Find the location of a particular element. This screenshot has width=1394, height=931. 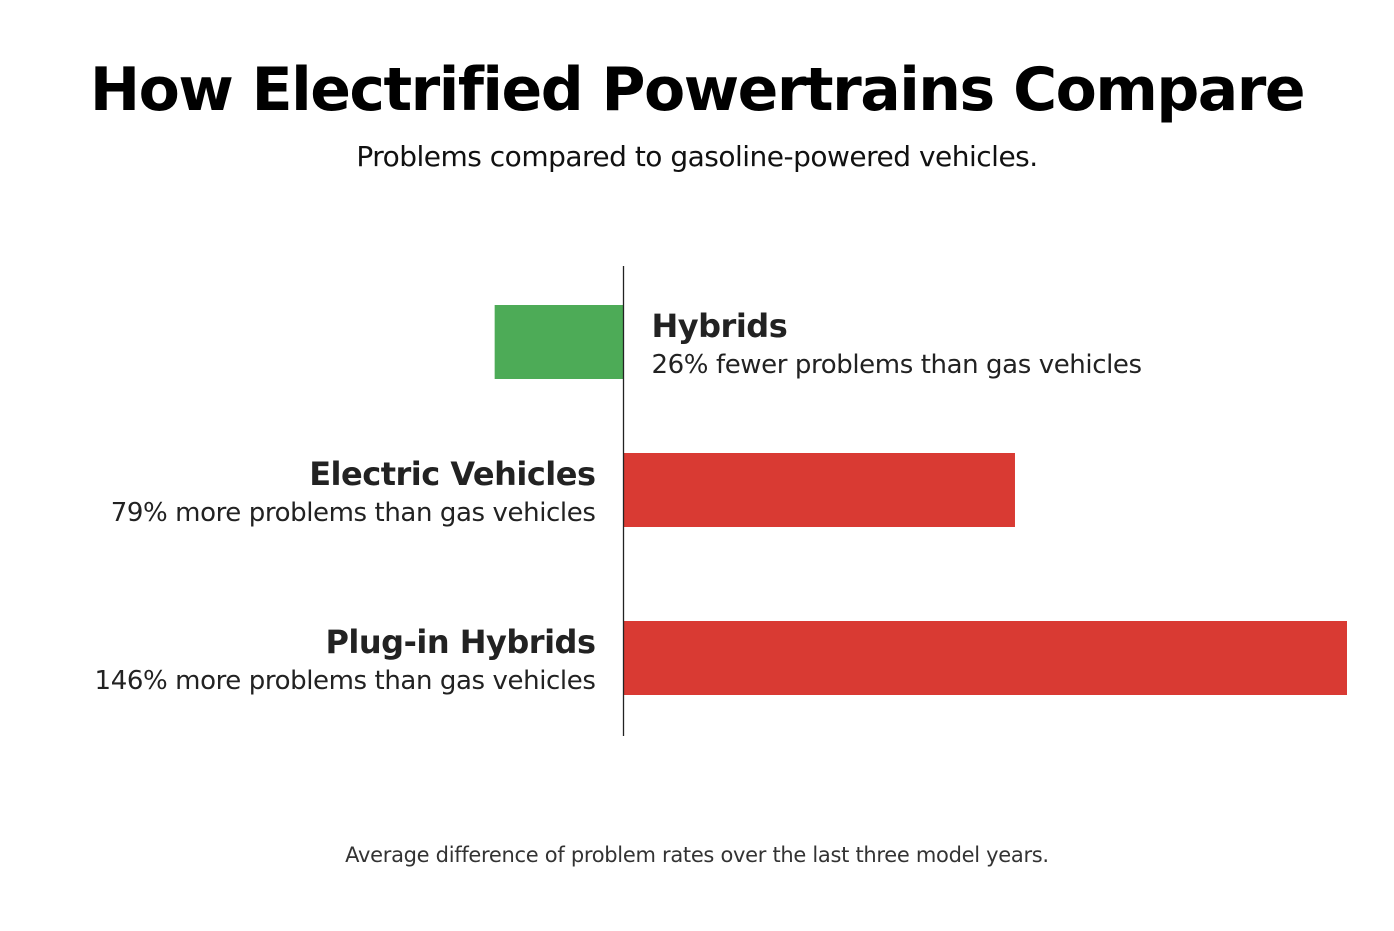

category-label: Hybrids is located at coordinates (720, 326).